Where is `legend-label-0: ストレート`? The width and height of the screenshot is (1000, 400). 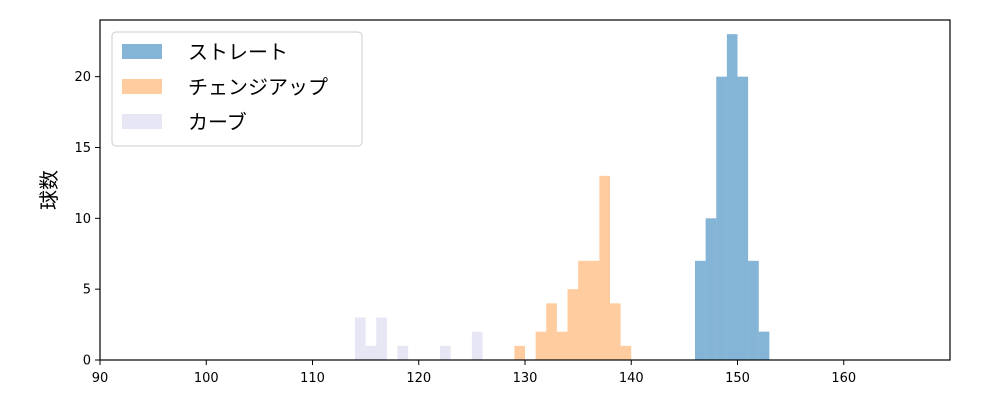 legend-label-0: ストレート is located at coordinates (238, 52).